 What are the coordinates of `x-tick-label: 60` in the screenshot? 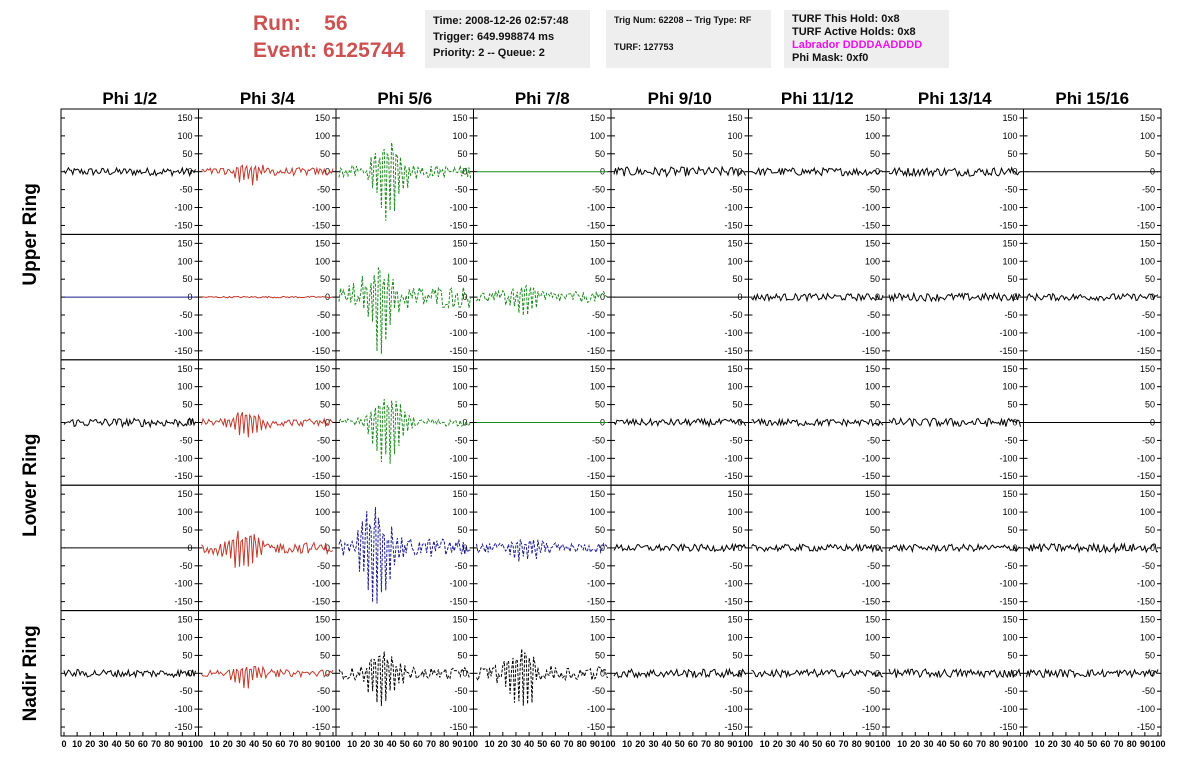 It's located at (555, 744).